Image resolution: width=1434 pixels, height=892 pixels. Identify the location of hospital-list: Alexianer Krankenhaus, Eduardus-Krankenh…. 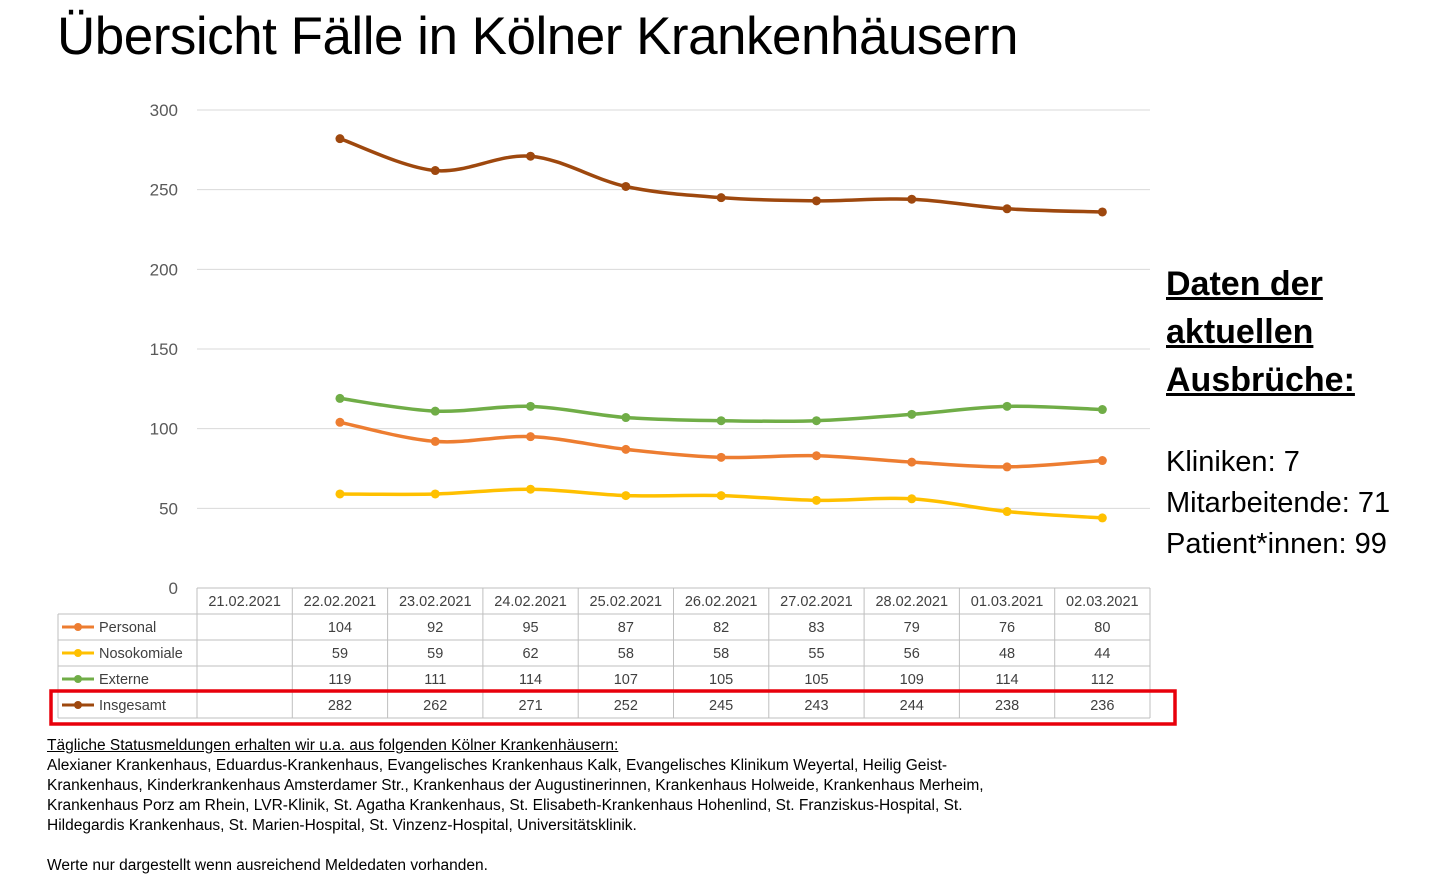
(515, 795).